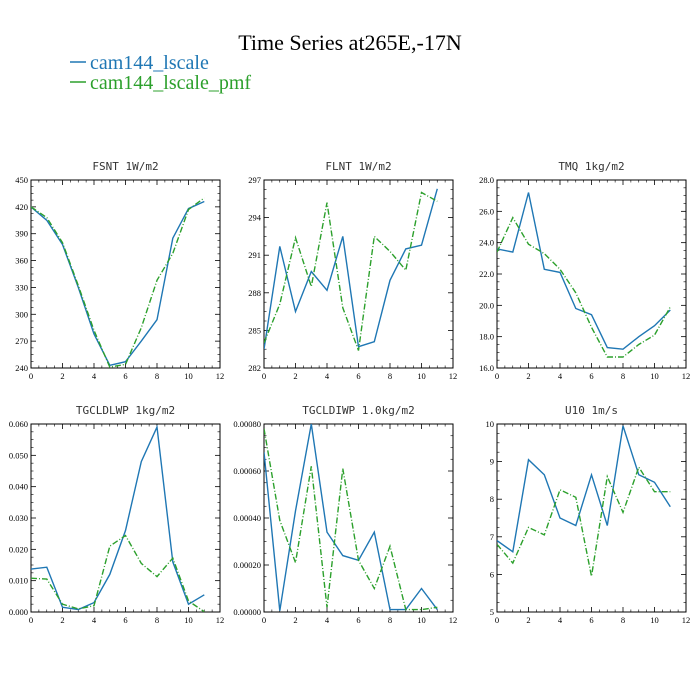  What do you see at coordinates (591, 166) in the screenshot?
I see `panel-title: TMQ 1kg/m2` at bounding box center [591, 166].